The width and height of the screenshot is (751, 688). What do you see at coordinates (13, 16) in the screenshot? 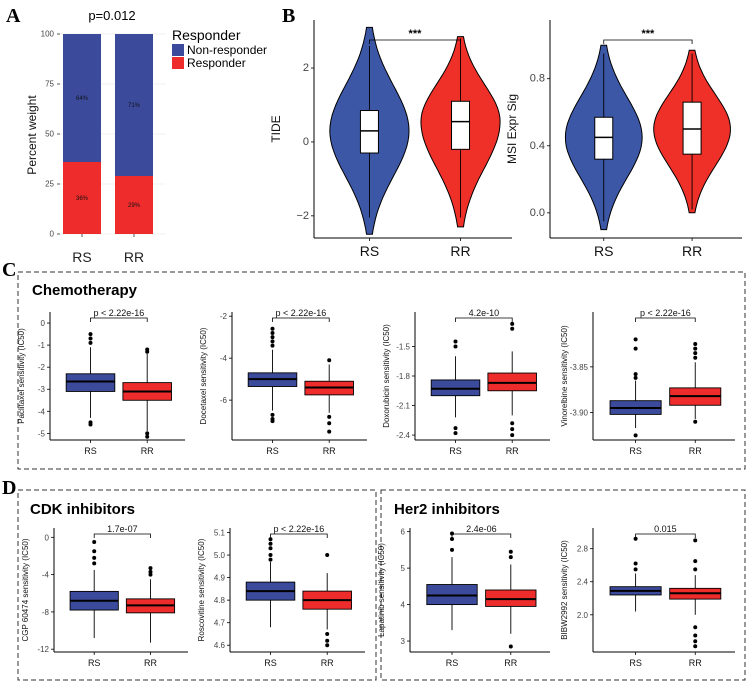
I see `panel-a-letter: A` at bounding box center [13, 16].